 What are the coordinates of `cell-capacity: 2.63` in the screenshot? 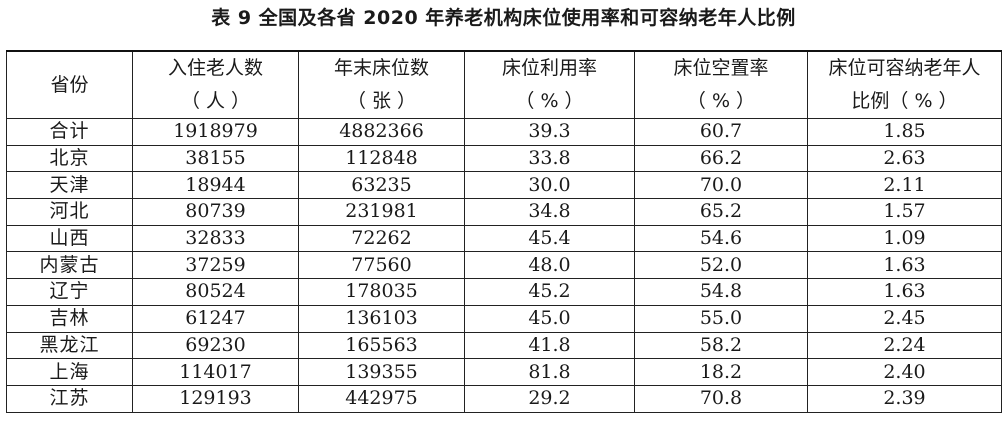 It's located at (904, 158).